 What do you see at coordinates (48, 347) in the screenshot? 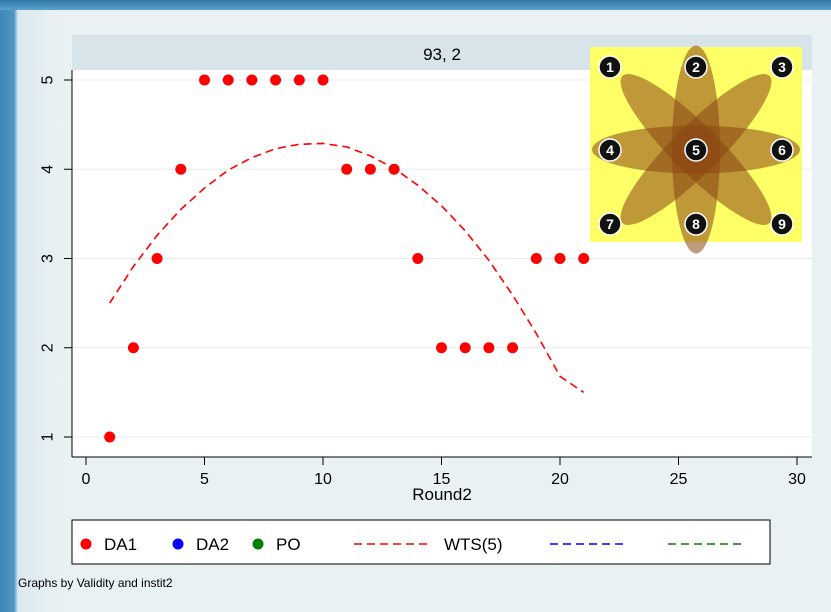
I see `y-tick-label: 2` at bounding box center [48, 347].